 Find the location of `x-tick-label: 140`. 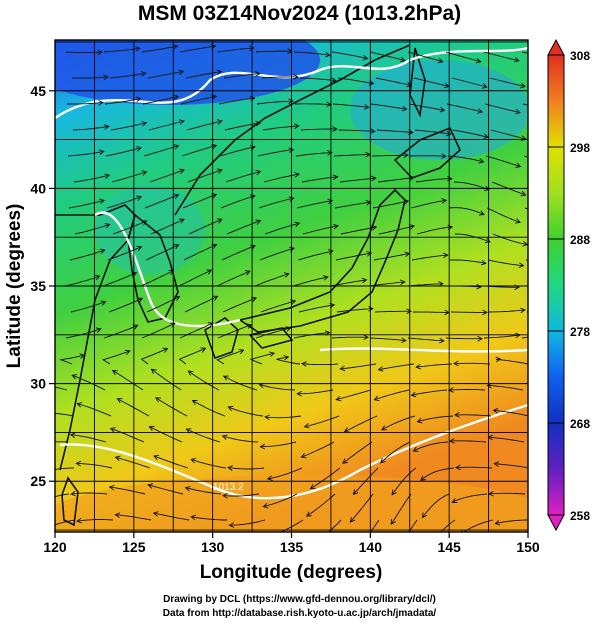

x-tick-label: 140 is located at coordinates (371, 547).